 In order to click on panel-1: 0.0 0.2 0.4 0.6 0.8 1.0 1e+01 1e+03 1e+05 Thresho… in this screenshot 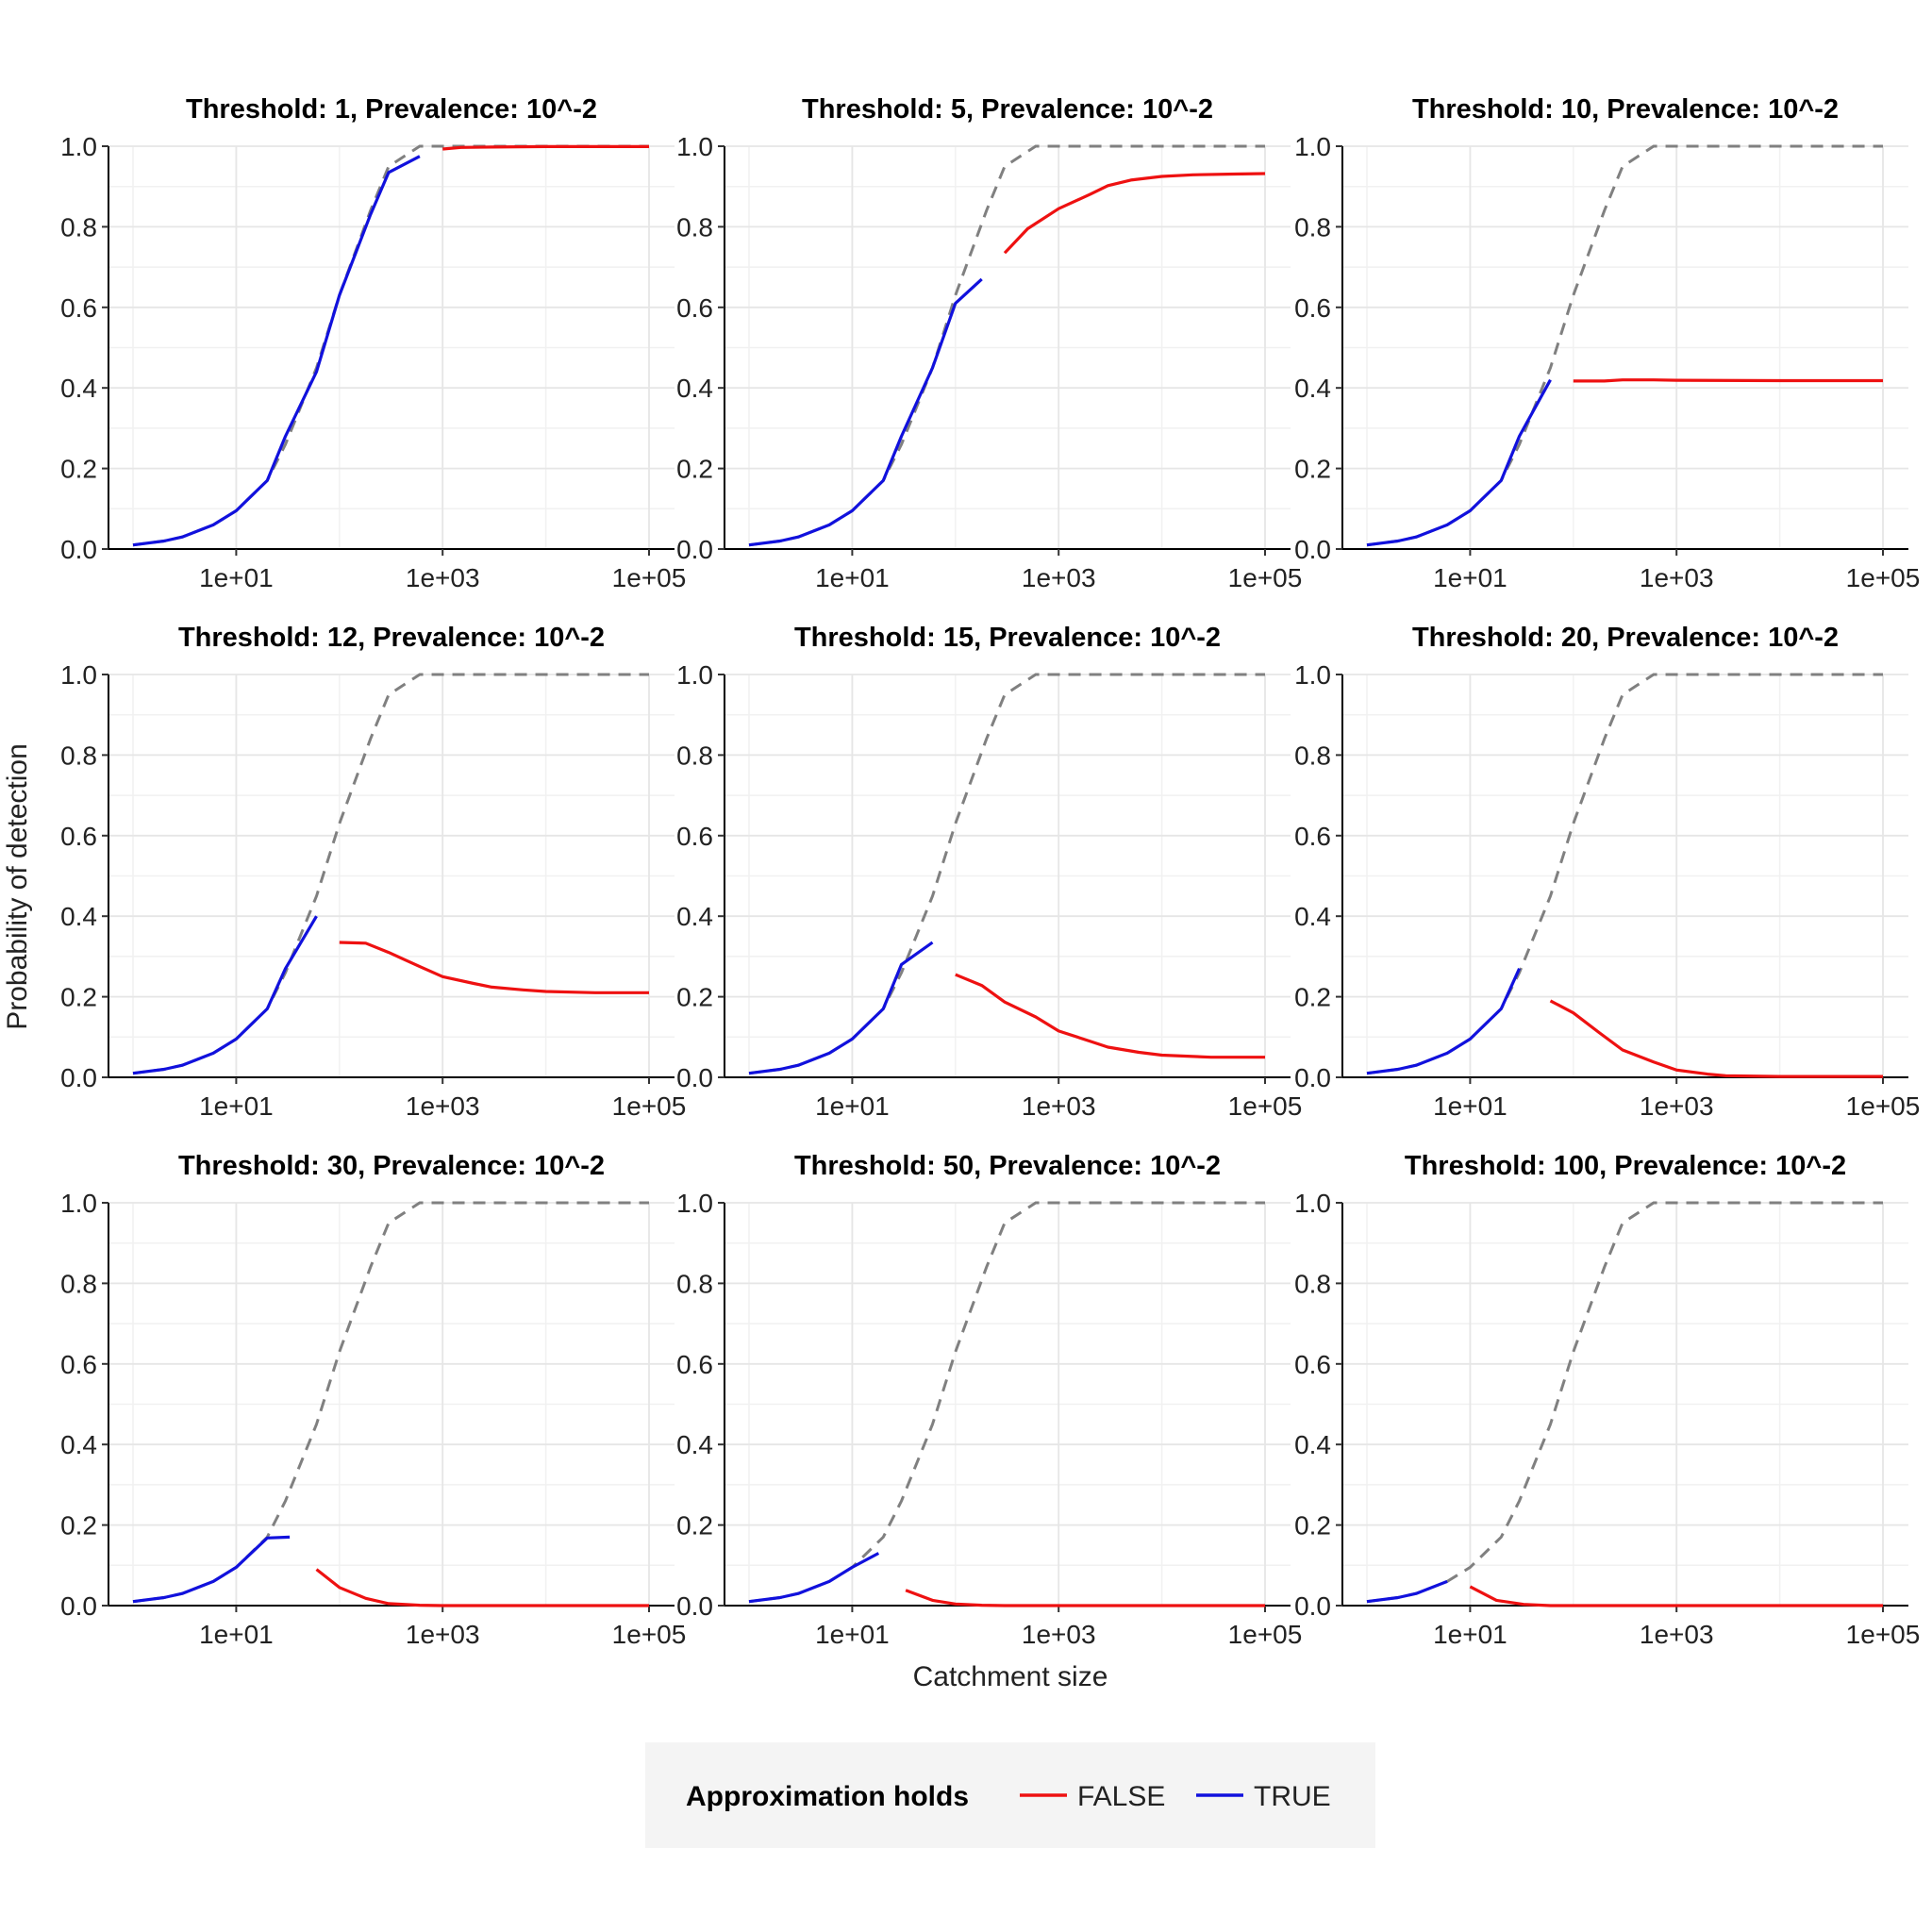, I will do `click(373, 343)`.